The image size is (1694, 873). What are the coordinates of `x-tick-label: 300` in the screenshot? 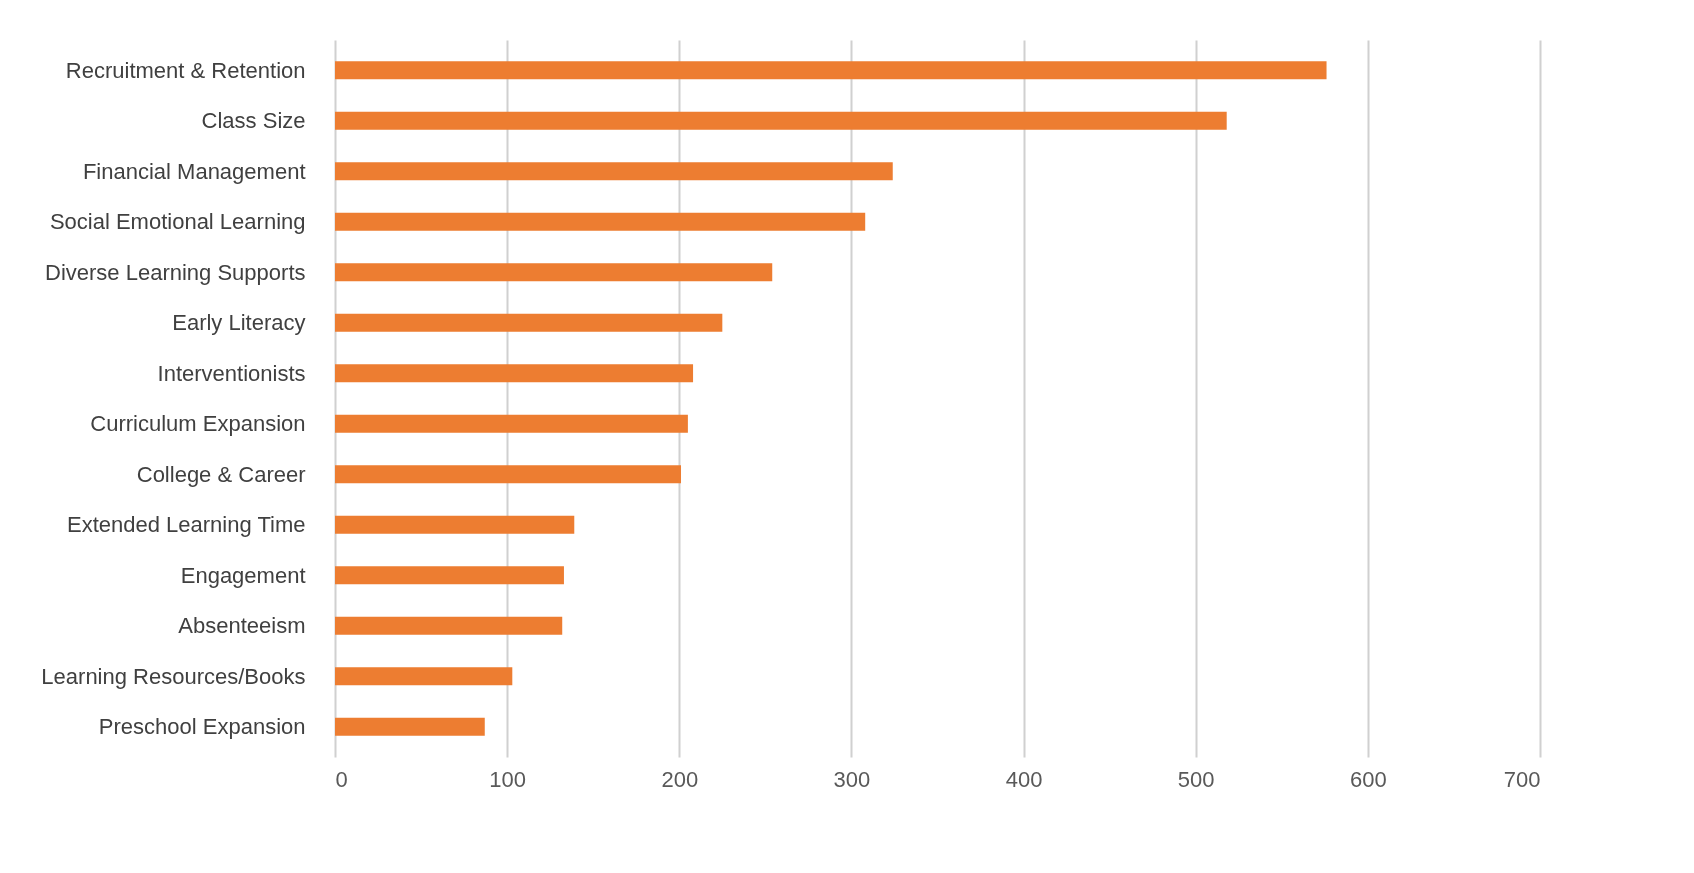 It's located at (852, 779).